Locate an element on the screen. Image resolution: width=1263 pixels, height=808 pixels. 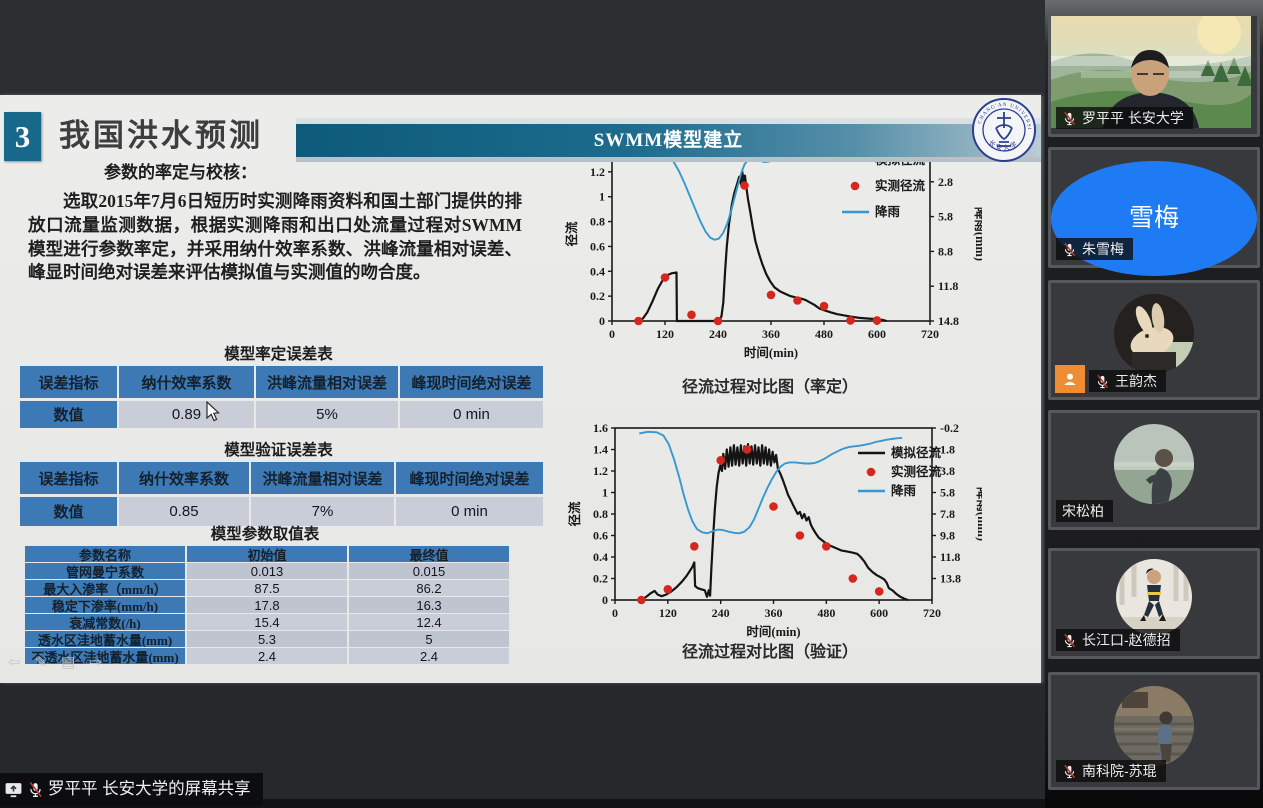
banner-title: SWMM模型建立 is located at coordinates (668, 140).